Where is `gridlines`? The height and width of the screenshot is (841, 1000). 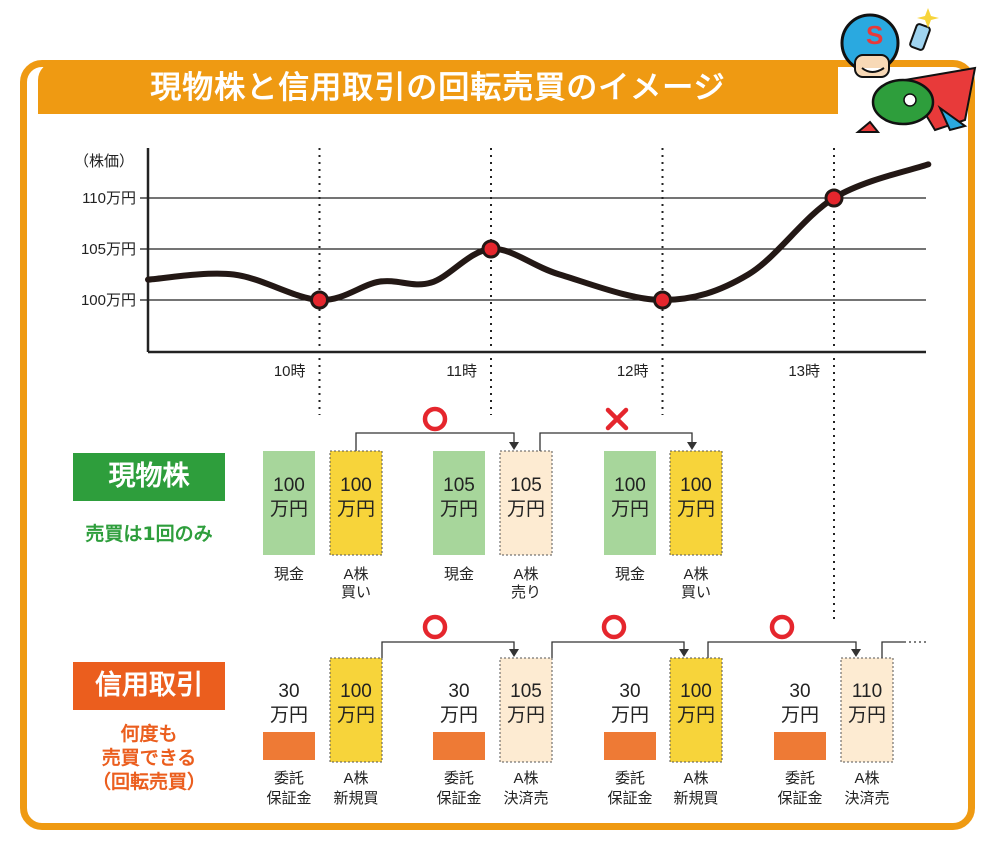
gridlines is located at coordinates (533, 249).